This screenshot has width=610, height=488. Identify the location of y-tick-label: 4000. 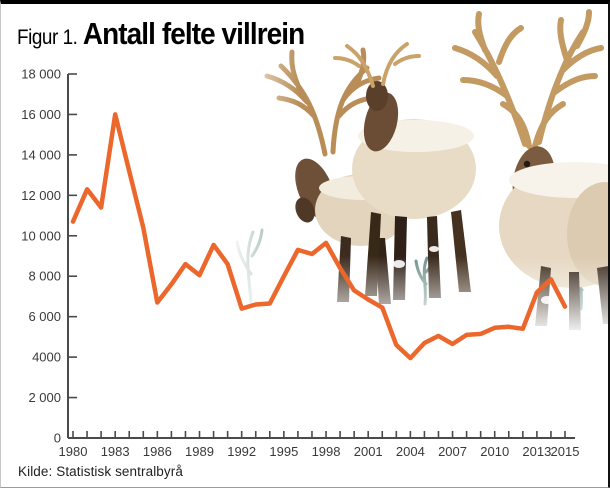
(46, 357).